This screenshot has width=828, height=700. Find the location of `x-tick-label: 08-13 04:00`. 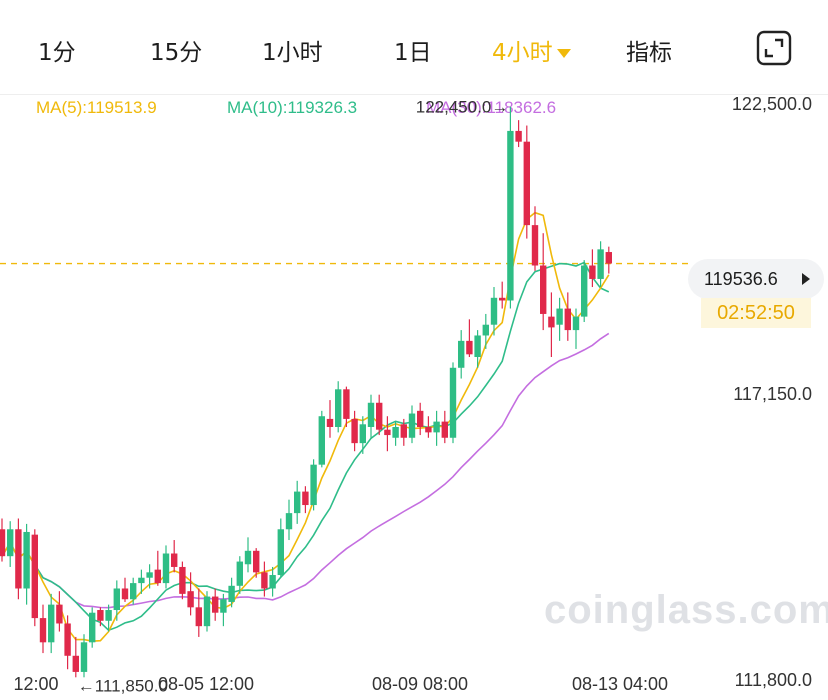

x-tick-label: 08-13 04:00 is located at coordinates (620, 684).